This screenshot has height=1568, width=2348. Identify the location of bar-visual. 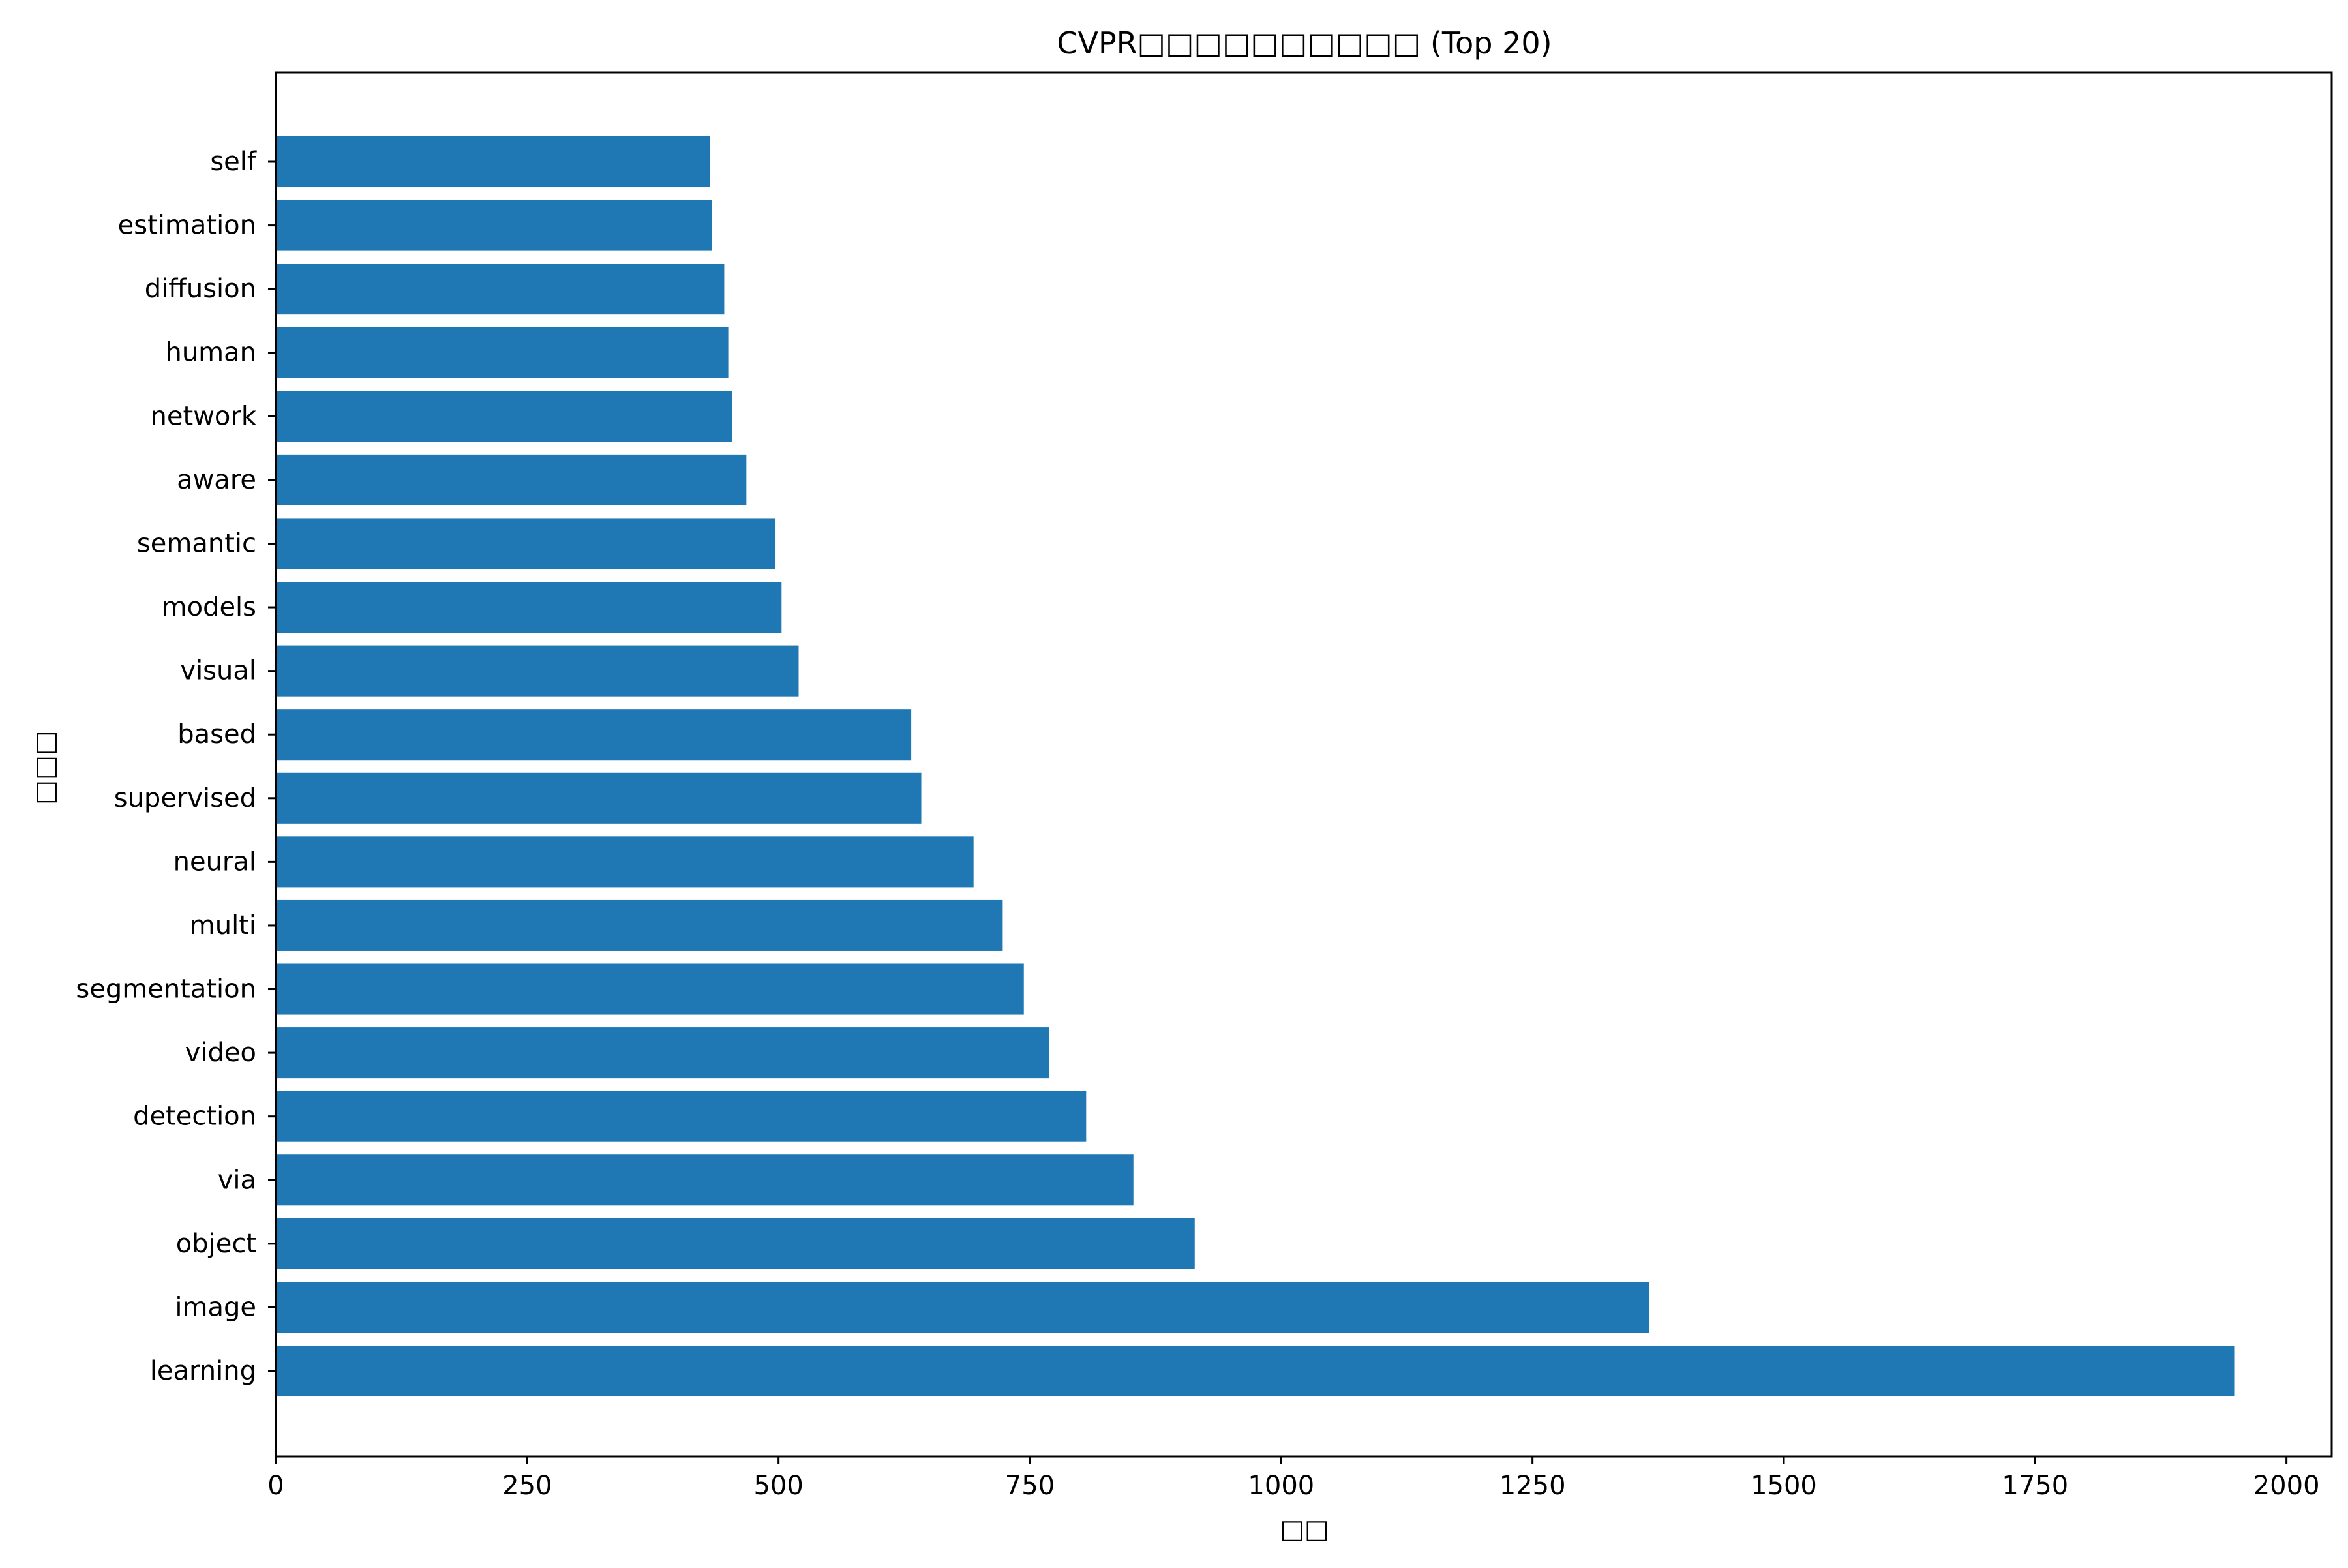
(538, 671).